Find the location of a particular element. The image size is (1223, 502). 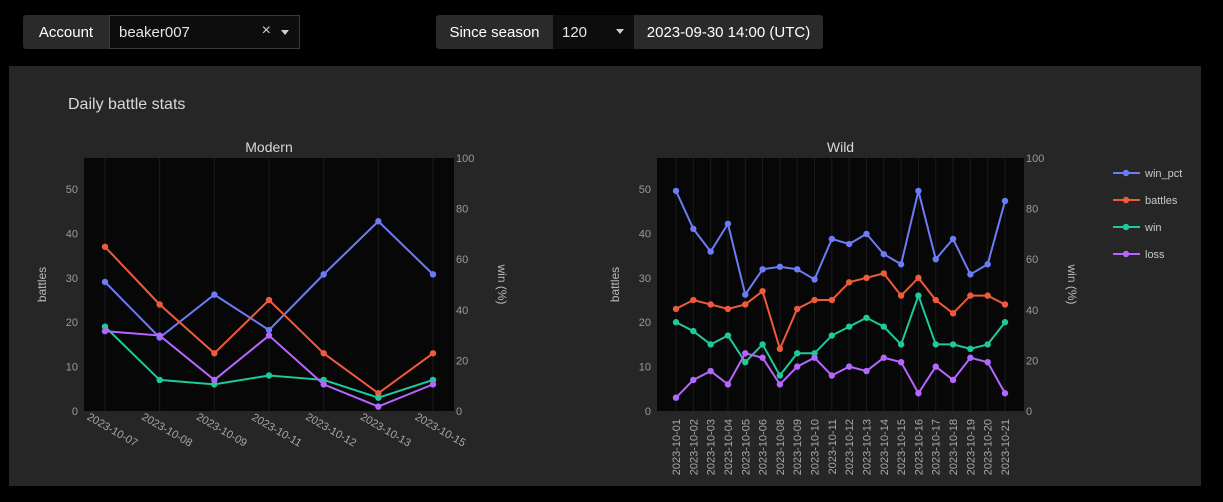

date-range-button: 2023-09-30 14:00 (UTC) is located at coordinates (728, 32).